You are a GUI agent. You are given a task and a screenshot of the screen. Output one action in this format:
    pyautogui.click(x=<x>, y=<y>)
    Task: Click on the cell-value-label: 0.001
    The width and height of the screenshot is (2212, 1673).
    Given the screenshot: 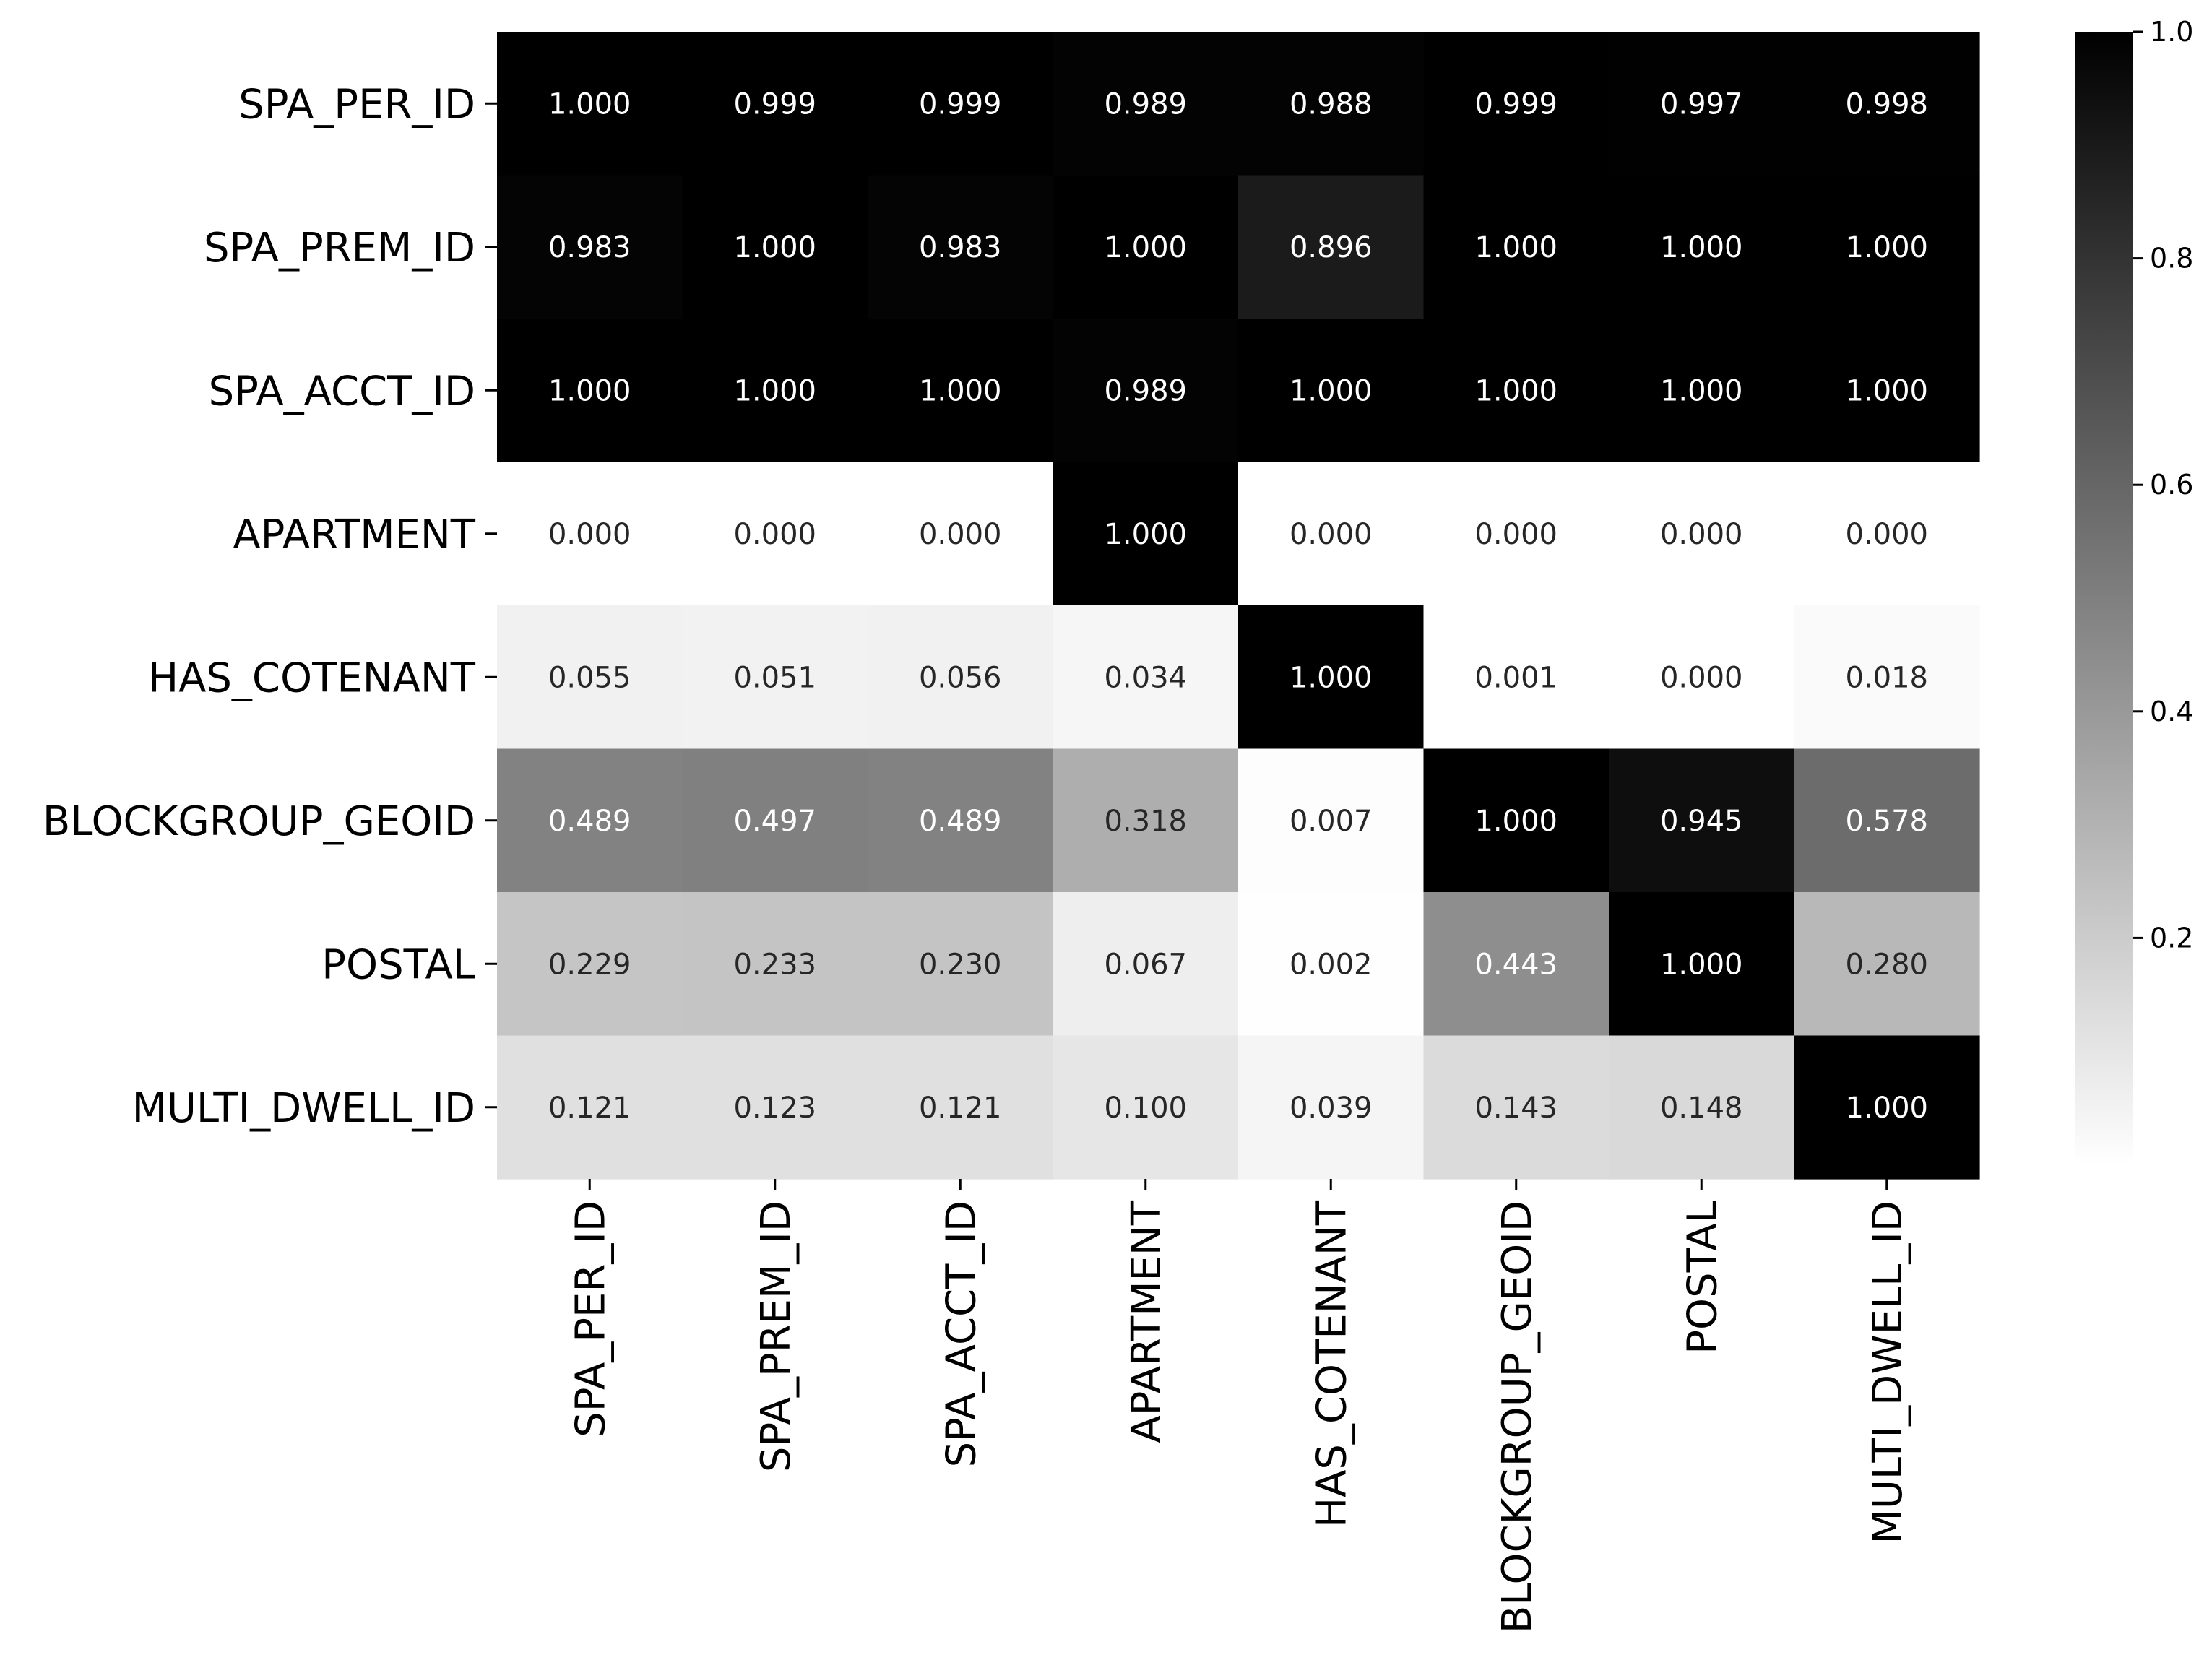 What is the action you would take?
    pyautogui.click(x=1516, y=677)
    